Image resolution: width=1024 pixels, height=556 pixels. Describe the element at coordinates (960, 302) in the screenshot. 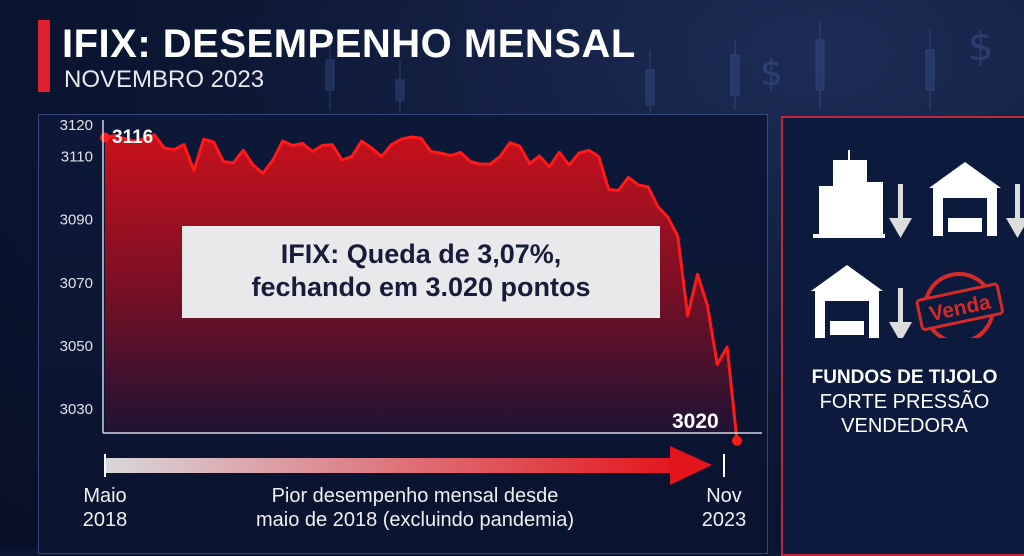

I see `venda-stamp-icon: Venda` at that location.